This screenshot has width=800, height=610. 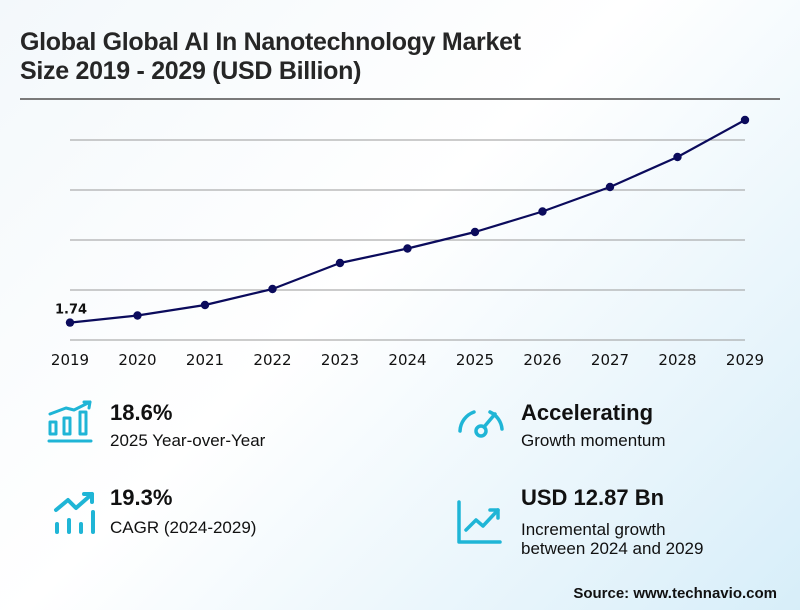 What do you see at coordinates (191, 71) in the screenshot?
I see `title-line-2: Size 2019 - 2029 (USD Billion)` at bounding box center [191, 71].